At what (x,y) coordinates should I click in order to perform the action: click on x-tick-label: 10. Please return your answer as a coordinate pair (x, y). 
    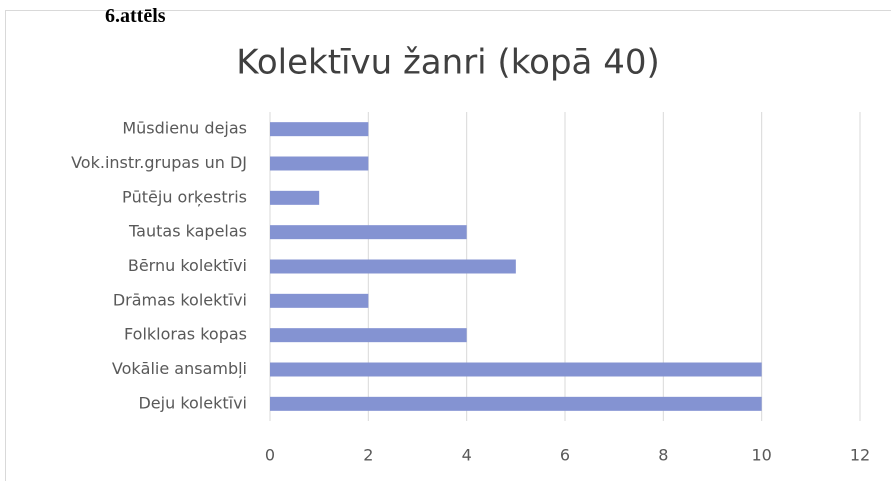
    Looking at the image, I should click on (761, 455).